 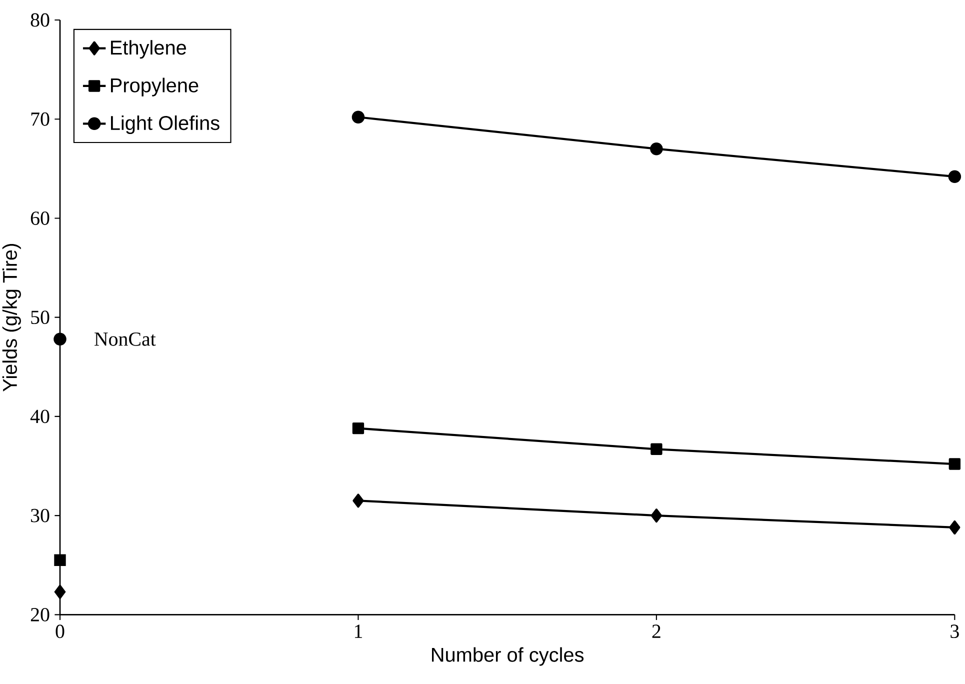 I want to click on annotation: NonCat, so click(x=125, y=339).